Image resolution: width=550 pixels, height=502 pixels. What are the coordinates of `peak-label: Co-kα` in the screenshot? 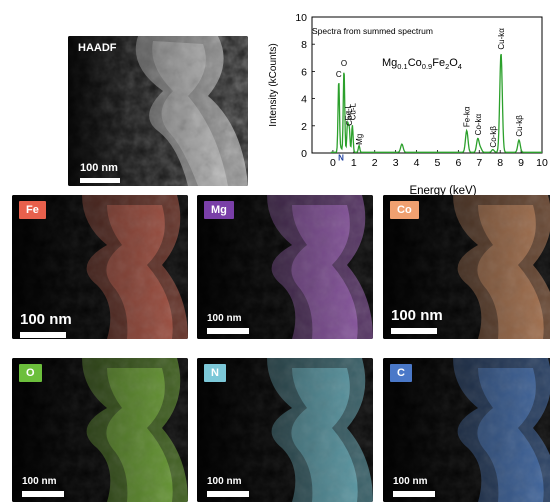 It's located at (478, 124).